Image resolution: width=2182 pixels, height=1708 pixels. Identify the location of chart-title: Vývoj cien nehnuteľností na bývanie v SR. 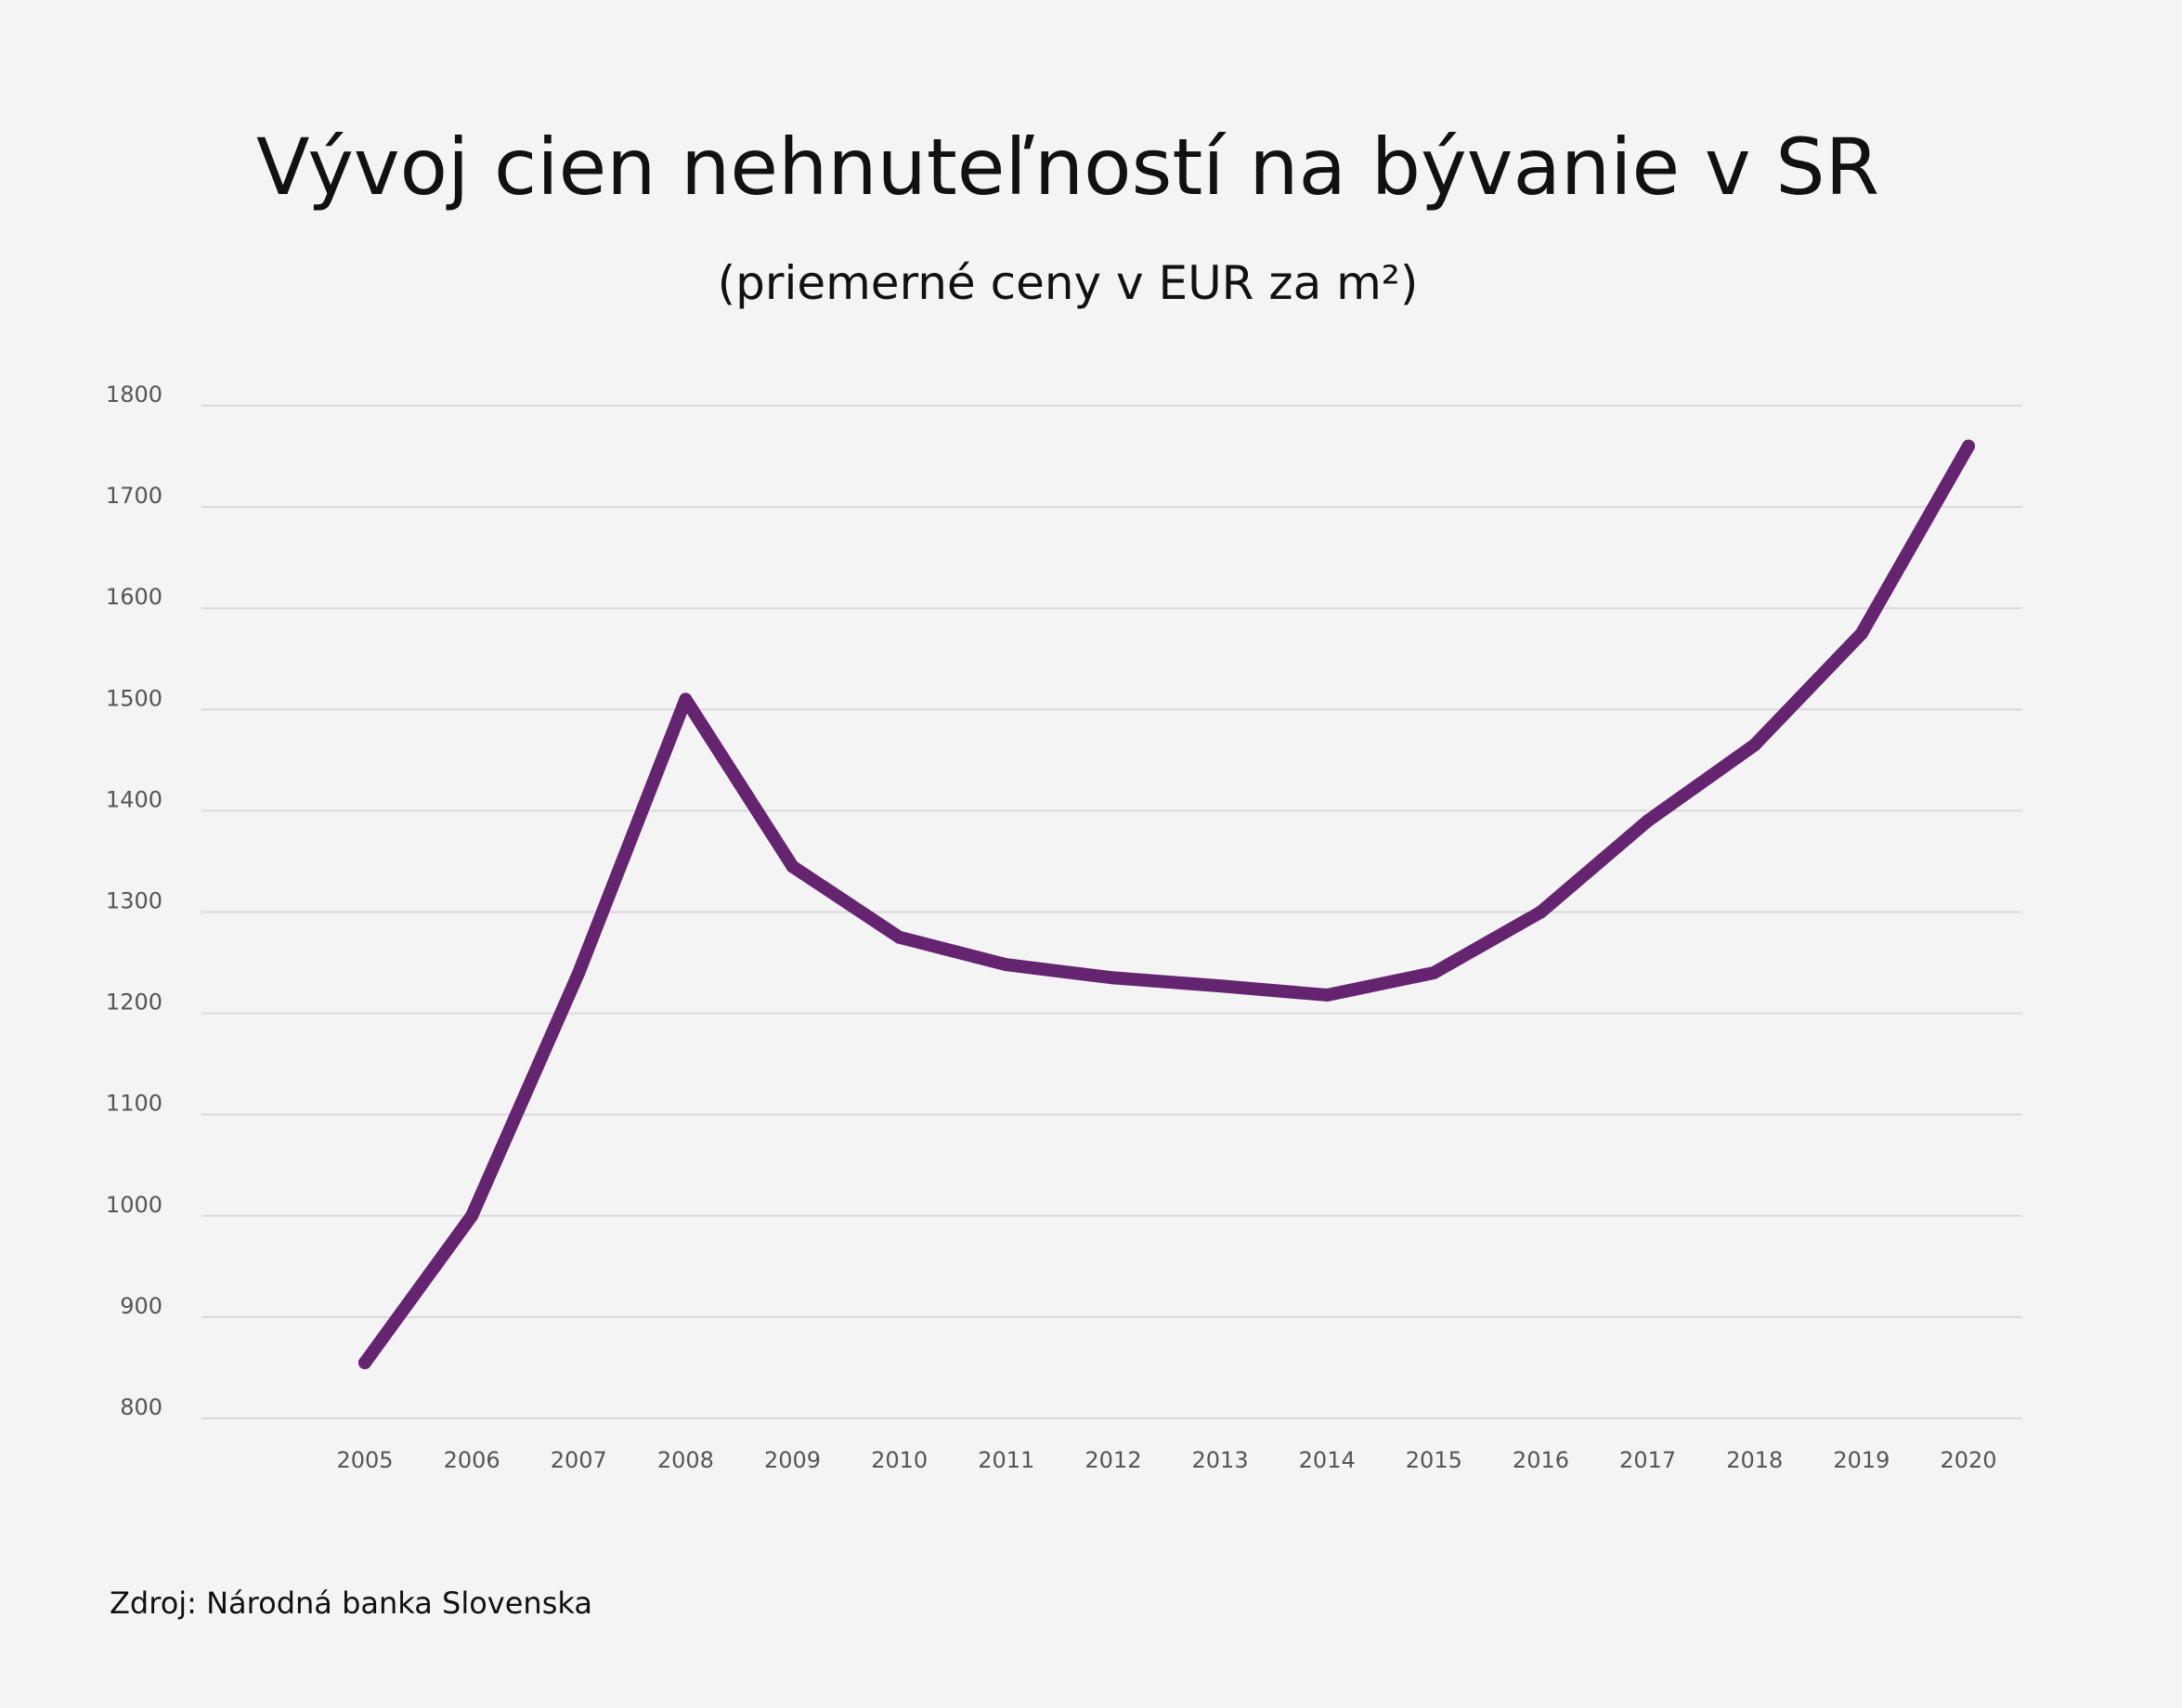
(1067, 168).